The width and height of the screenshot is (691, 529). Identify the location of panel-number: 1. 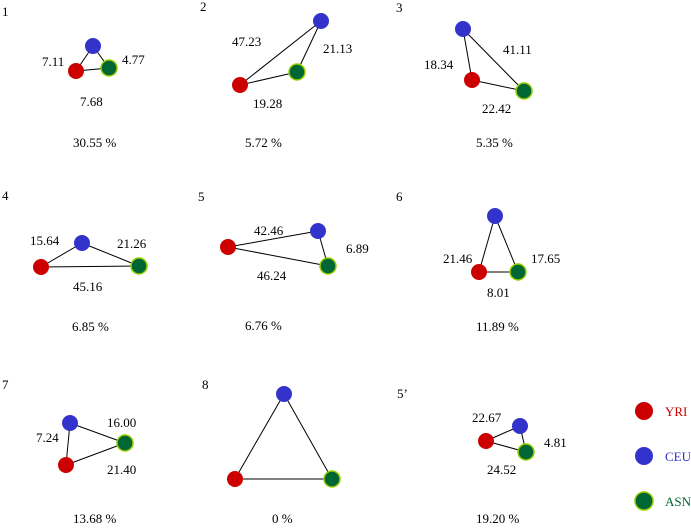
(5, 11).